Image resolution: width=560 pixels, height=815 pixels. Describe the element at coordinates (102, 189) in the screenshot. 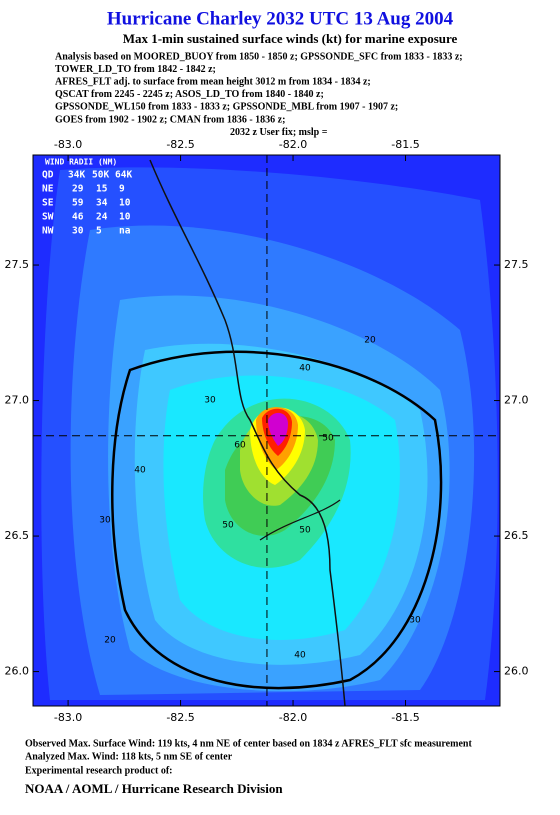

I see `table-cell: 15` at that location.